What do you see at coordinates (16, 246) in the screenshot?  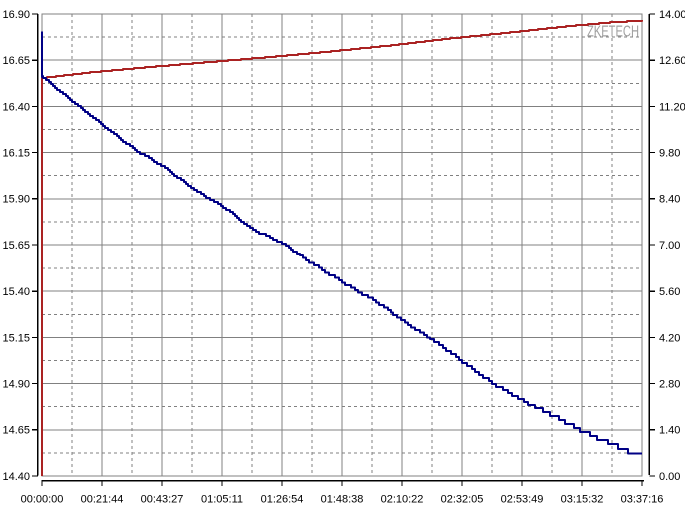 I see `svg-text: 15.65` at bounding box center [16, 246].